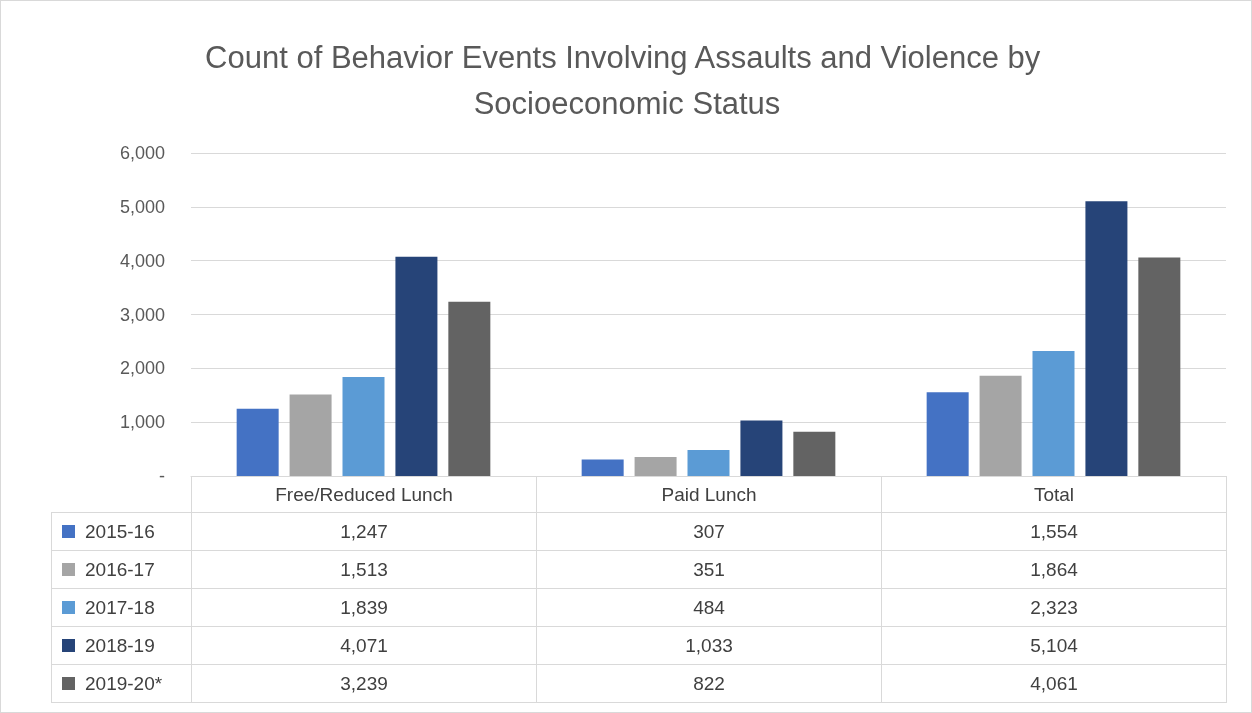 The width and height of the screenshot is (1252, 713). I want to click on y-tick-label: -, so click(162, 476).